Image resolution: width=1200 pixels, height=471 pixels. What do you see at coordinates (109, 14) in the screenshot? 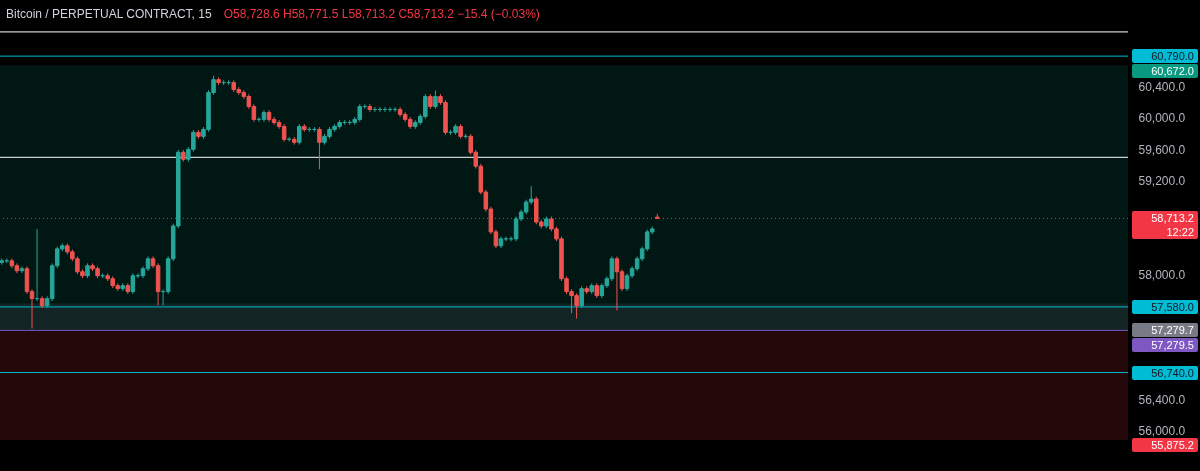
I see `chart-title: Bitcoin / PERPETUAL CONTRACT, 15` at bounding box center [109, 14].